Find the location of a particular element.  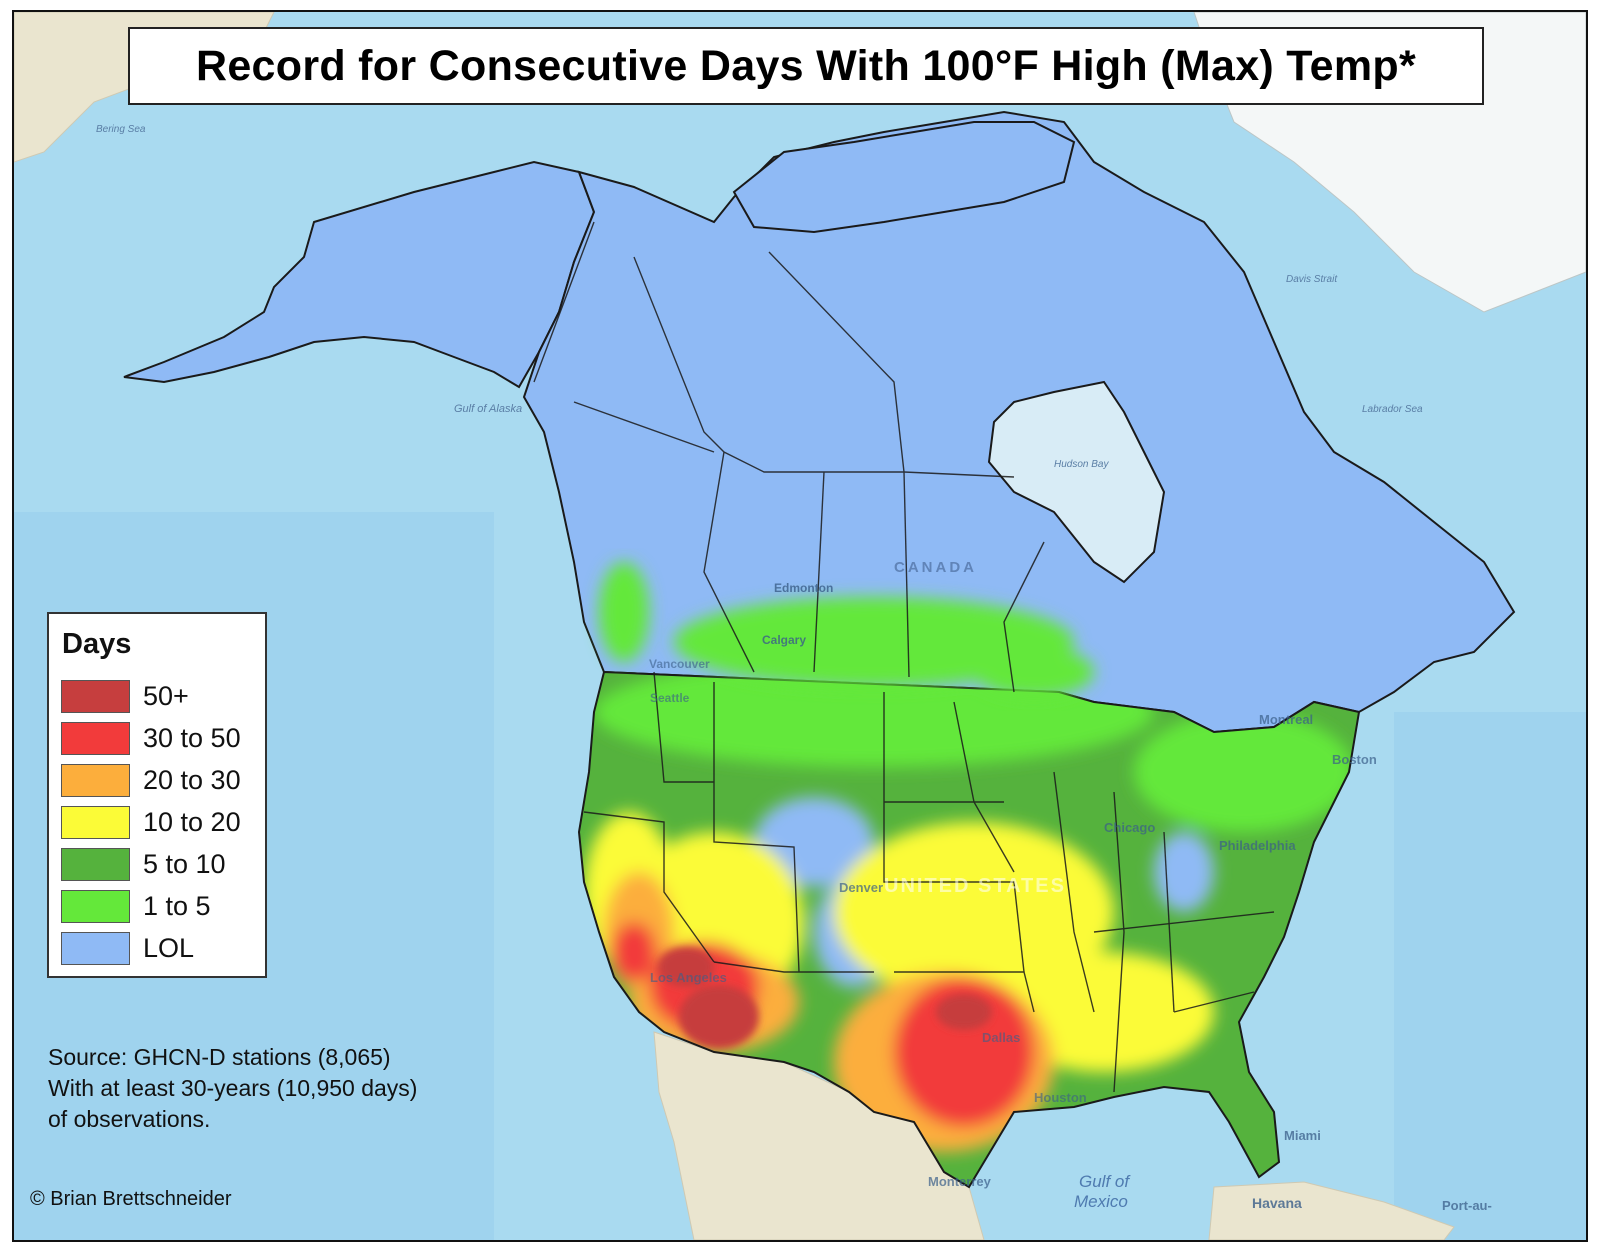

label-monterrey: Monterrey is located at coordinates (960, 1181).